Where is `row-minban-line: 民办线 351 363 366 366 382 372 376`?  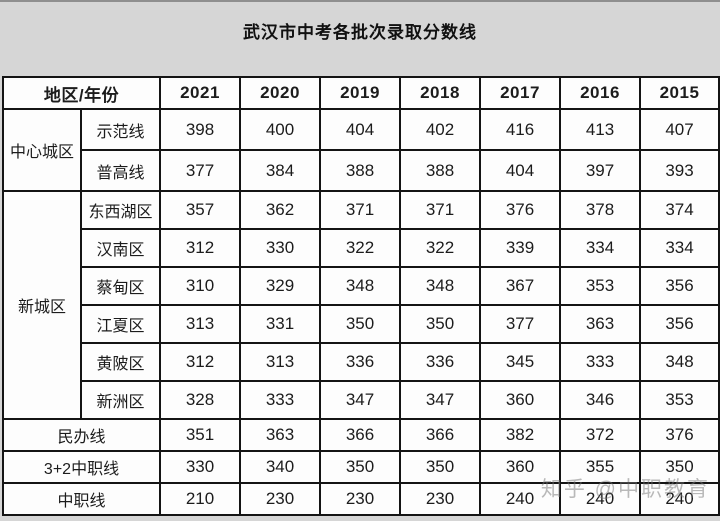 row-minban-line: 民办线 351 363 366 366 382 372 376 is located at coordinates (360, 435).